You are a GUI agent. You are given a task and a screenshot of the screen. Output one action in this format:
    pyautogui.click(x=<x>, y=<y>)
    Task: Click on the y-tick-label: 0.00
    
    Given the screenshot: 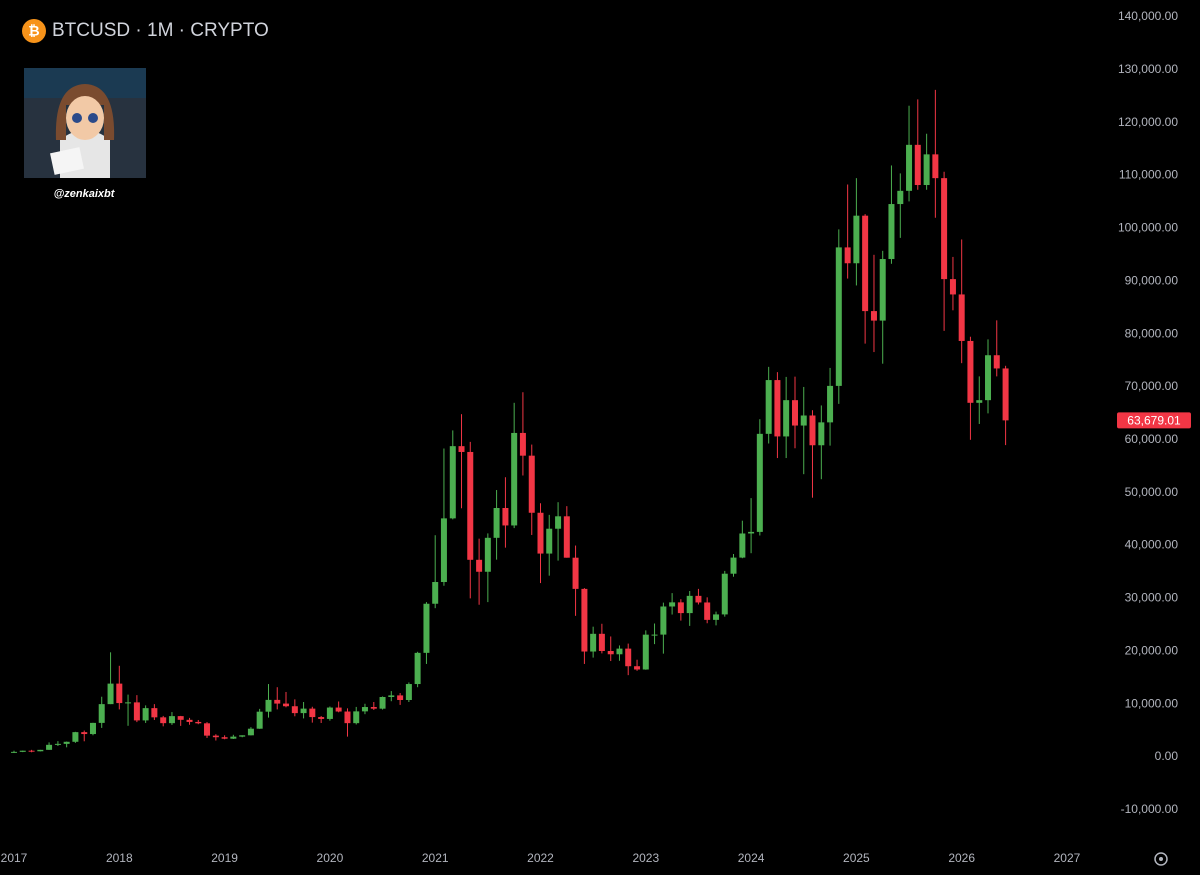 What is the action you would take?
    pyautogui.click(x=1167, y=756)
    